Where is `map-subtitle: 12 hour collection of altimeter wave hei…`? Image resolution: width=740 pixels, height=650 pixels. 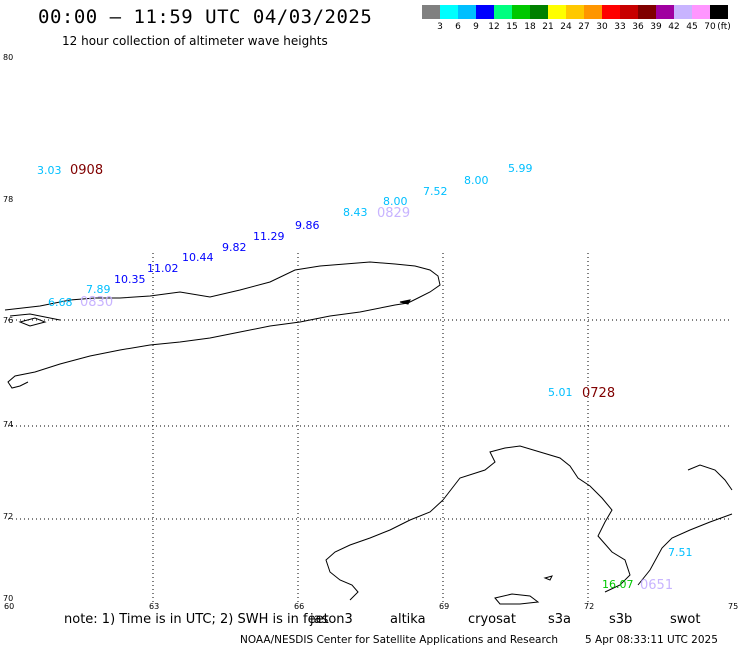
map-subtitle: 12 hour collection of altimeter wave hei… is located at coordinates (195, 41).